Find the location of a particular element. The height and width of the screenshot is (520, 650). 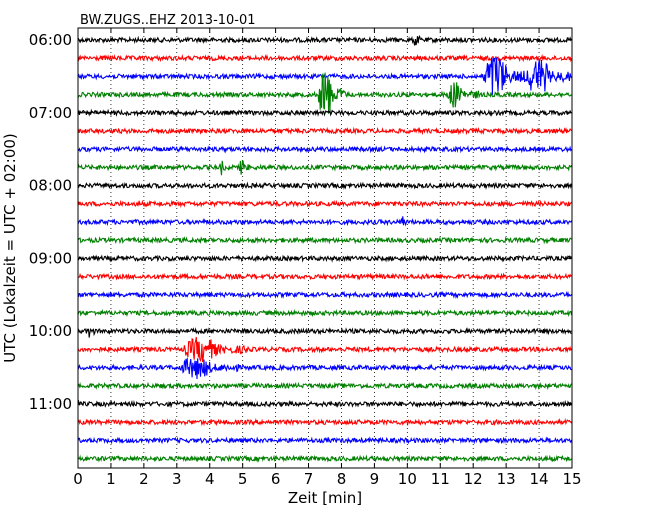

x-tick-label: 7 is located at coordinates (309, 479).